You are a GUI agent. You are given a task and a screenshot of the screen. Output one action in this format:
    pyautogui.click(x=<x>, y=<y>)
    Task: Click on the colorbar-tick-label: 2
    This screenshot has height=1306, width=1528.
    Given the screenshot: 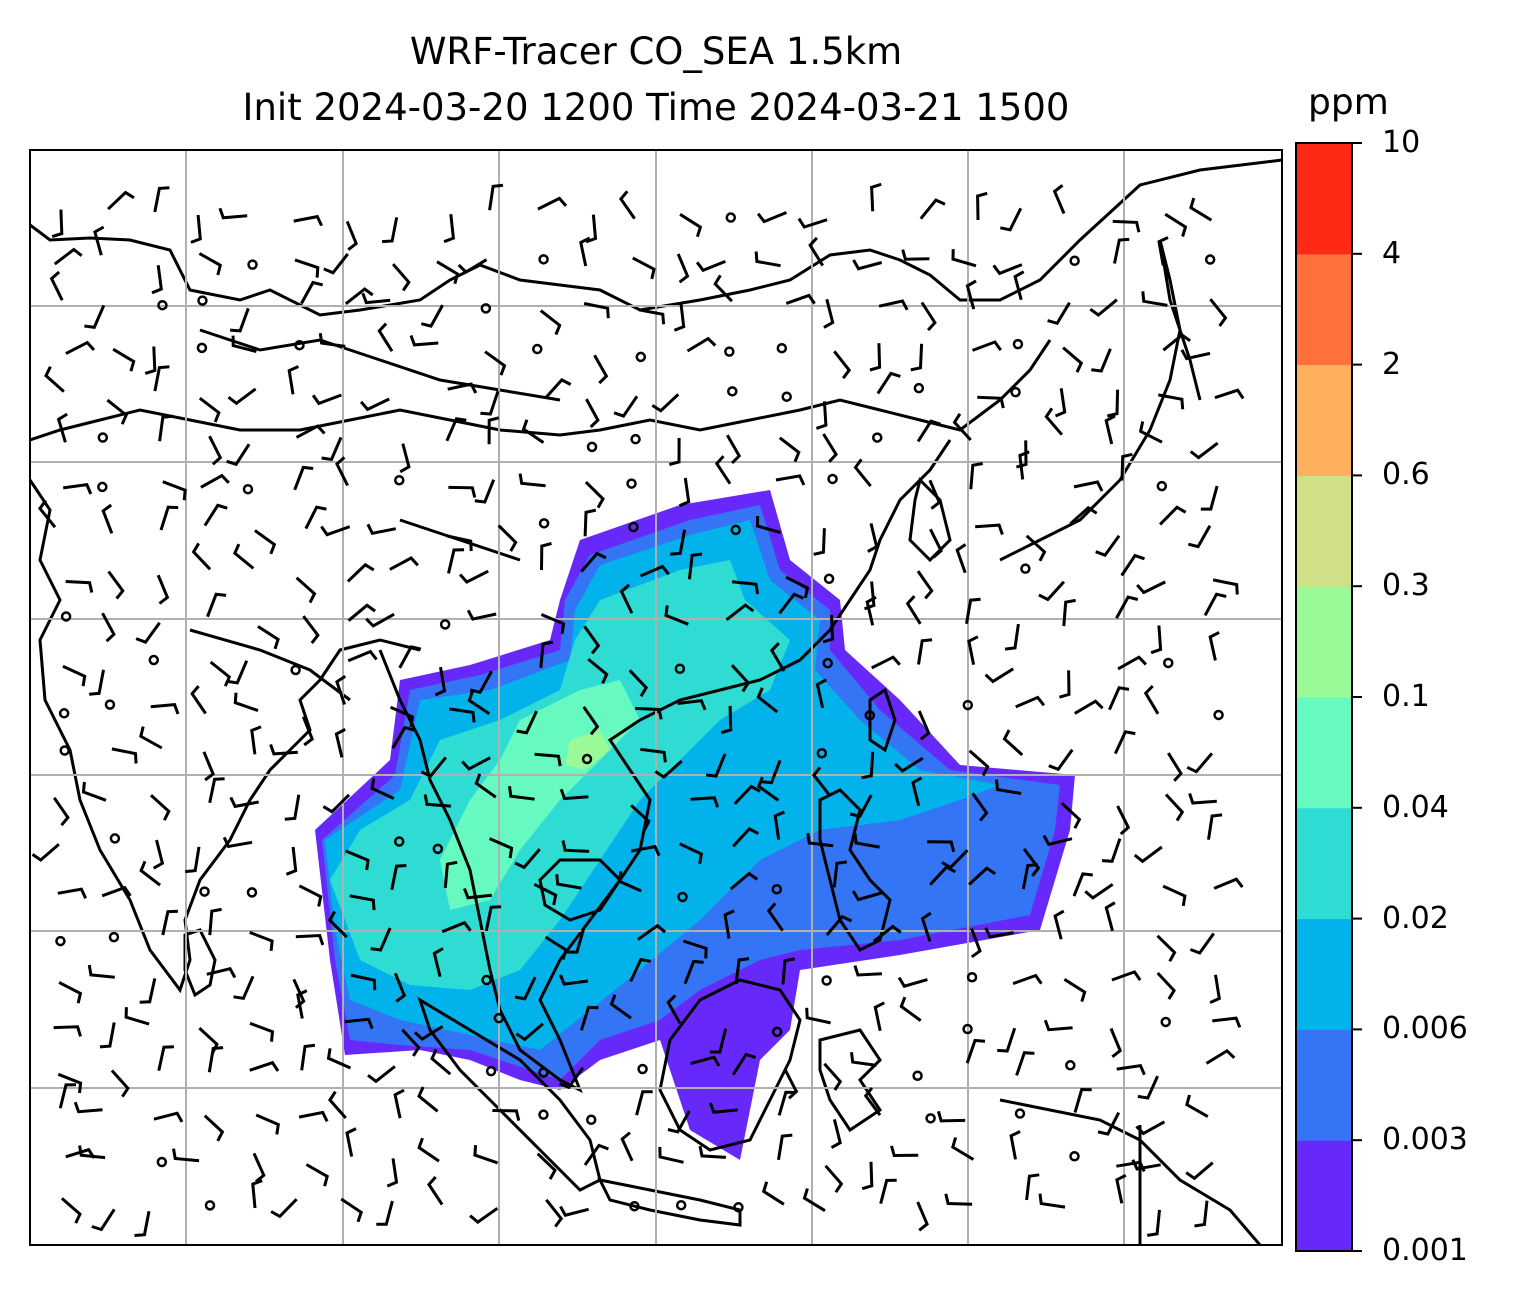 What is the action you would take?
    pyautogui.click(x=1392, y=364)
    